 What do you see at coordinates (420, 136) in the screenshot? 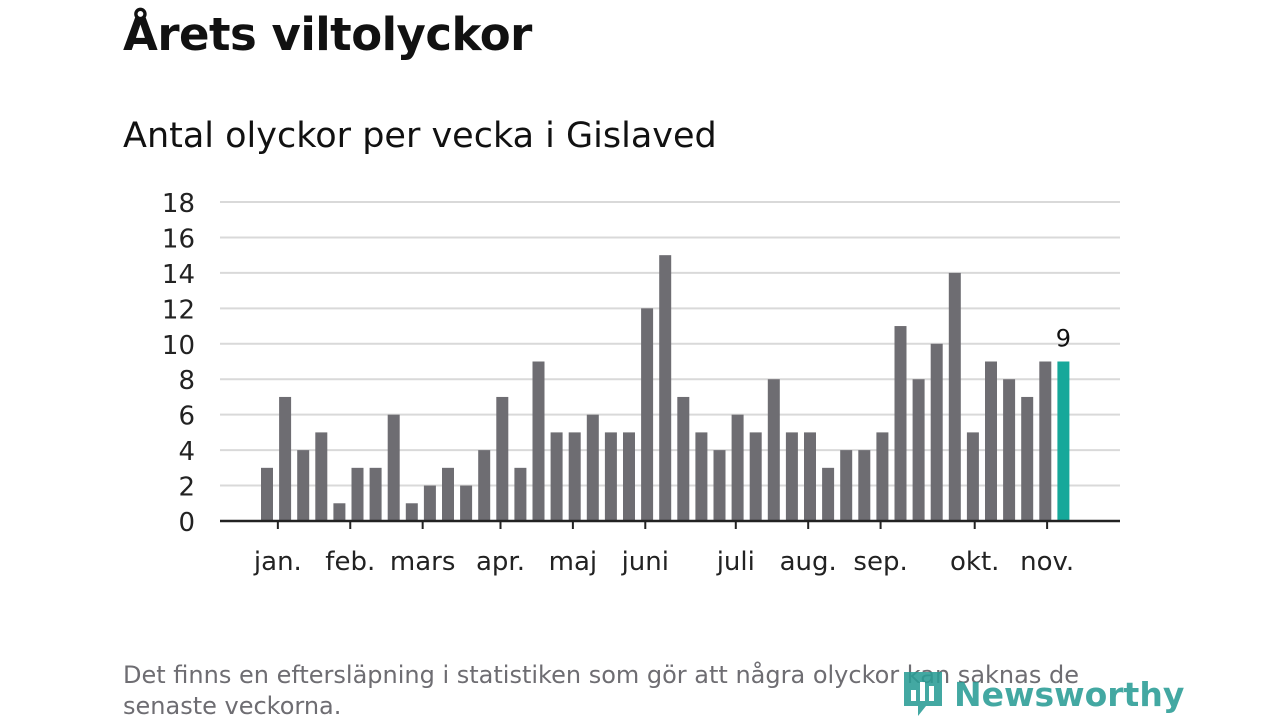
I see `chart-subtitle: Antal olyckor per vecka i Gislaved` at bounding box center [420, 136].